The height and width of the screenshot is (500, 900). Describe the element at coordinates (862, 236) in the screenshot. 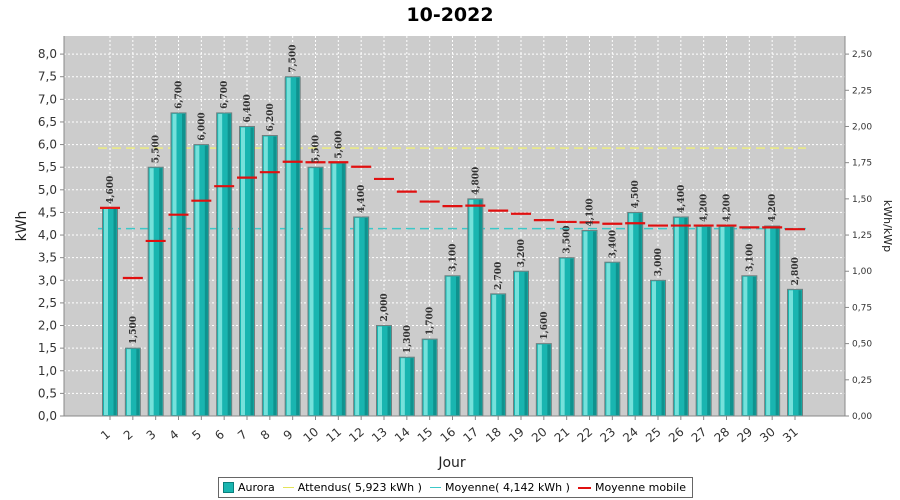

I see `y-right-tick-label: 1,25` at that location.